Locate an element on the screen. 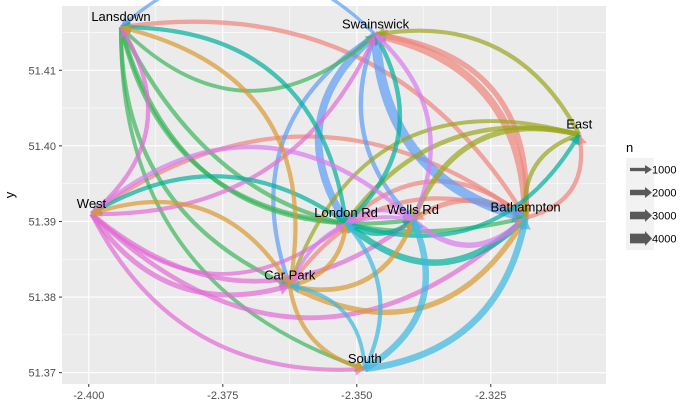 This screenshot has width=687, height=413. legend: n 1000 2000 3000 4000 is located at coordinates (651, 195).